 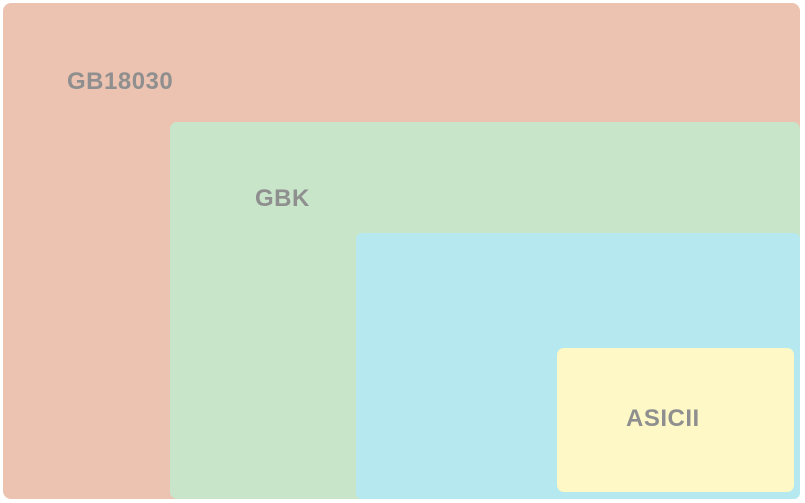 I want to click on asicii-label: ASICII, so click(x=663, y=418).